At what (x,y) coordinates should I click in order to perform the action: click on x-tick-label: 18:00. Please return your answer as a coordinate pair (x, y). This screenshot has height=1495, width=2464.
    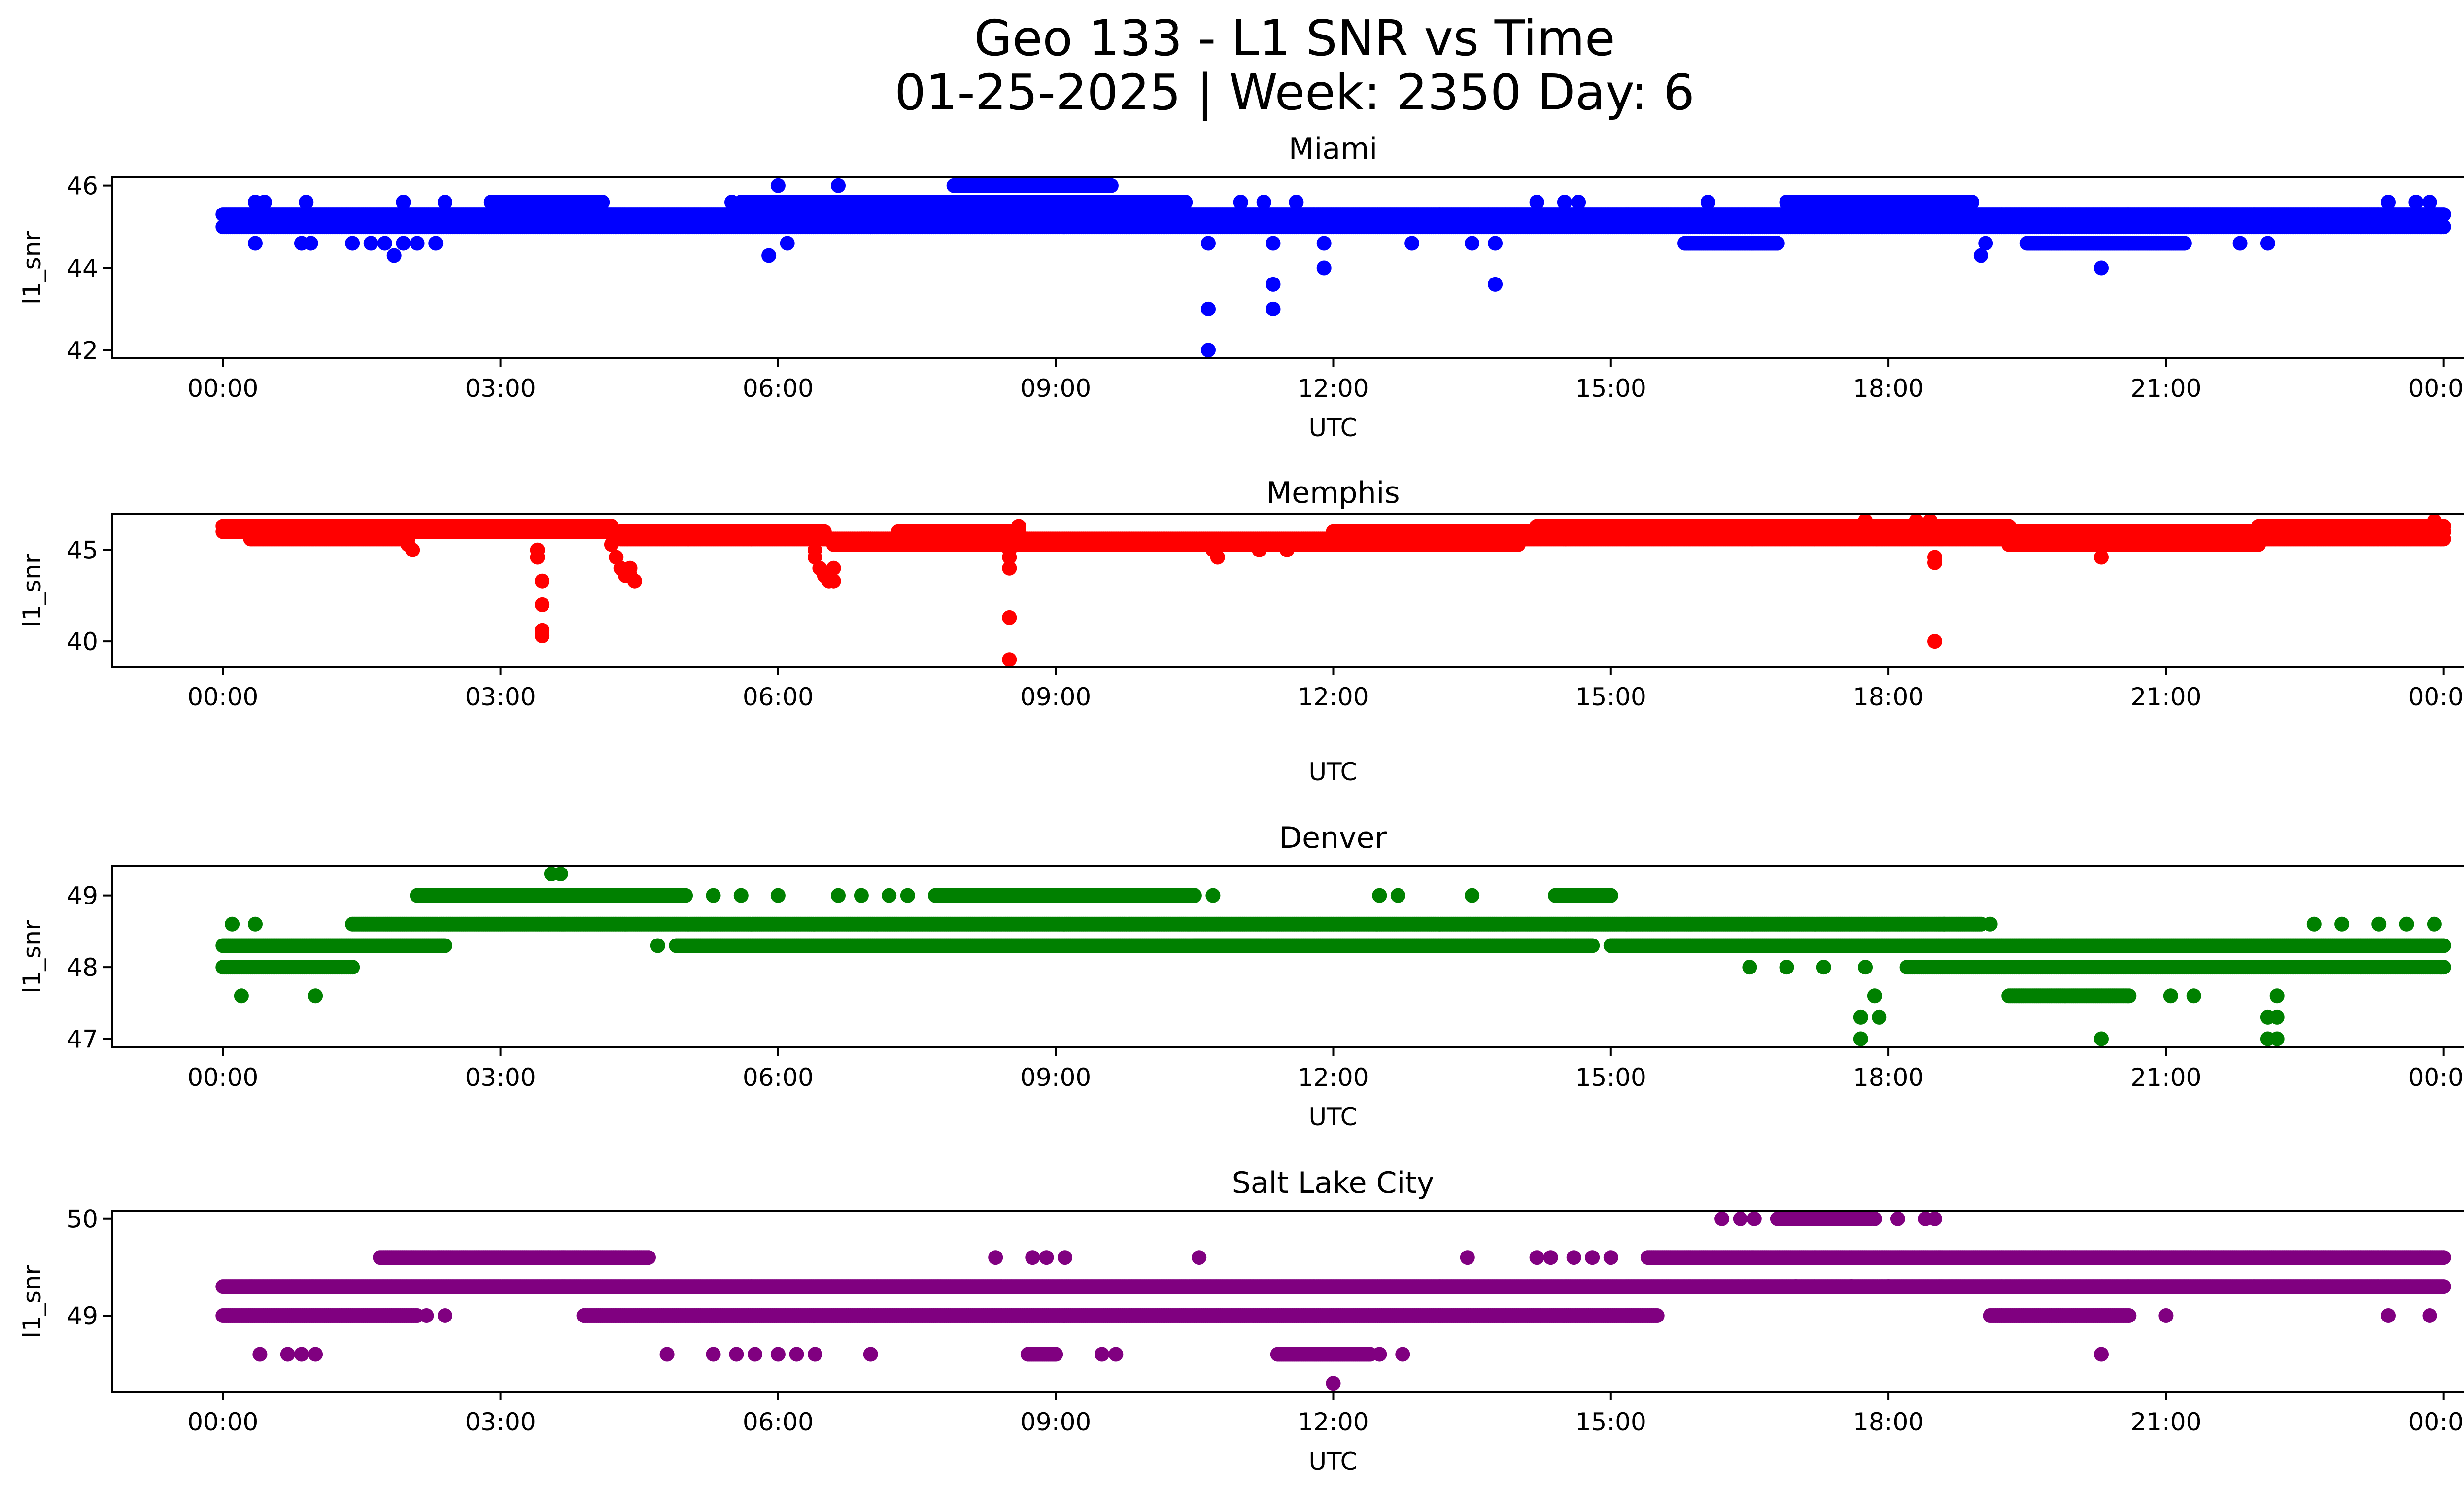
    Looking at the image, I should click on (1888, 388).